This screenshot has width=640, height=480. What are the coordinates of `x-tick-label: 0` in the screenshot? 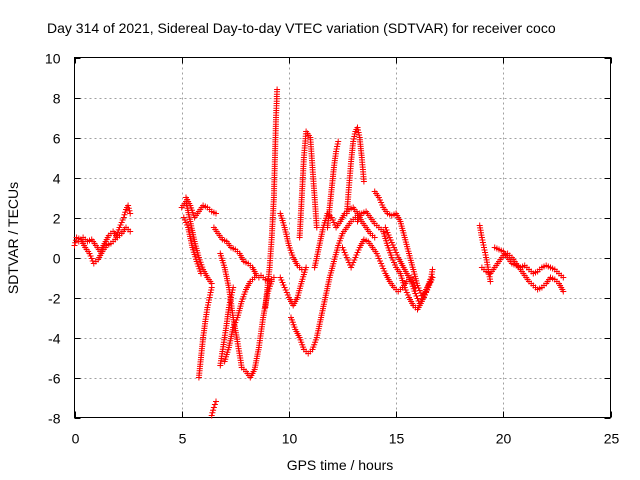 It's located at (76, 439).